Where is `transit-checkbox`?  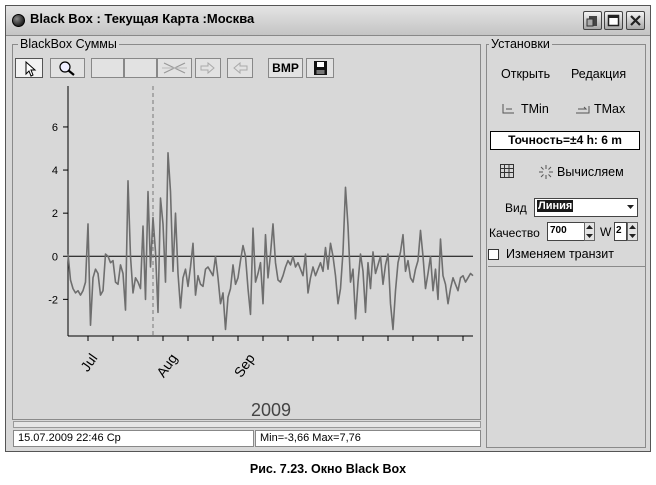
transit-checkbox is located at coordinates (493, 254).